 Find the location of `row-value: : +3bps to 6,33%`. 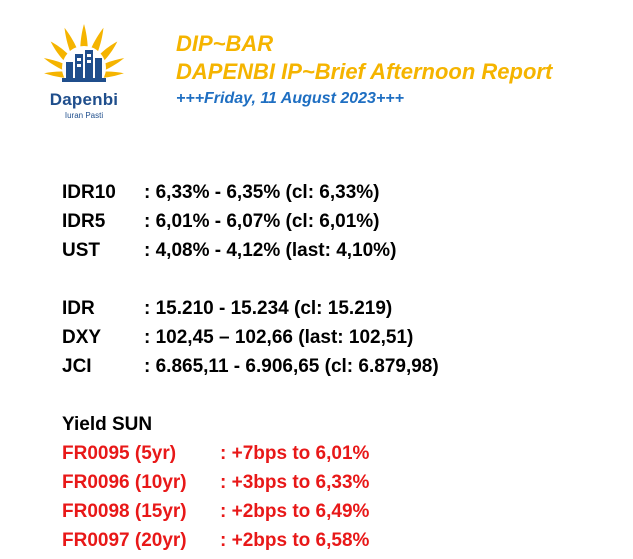

row-value: : +3bps to 6,33% is located at coordinates (295, 482).